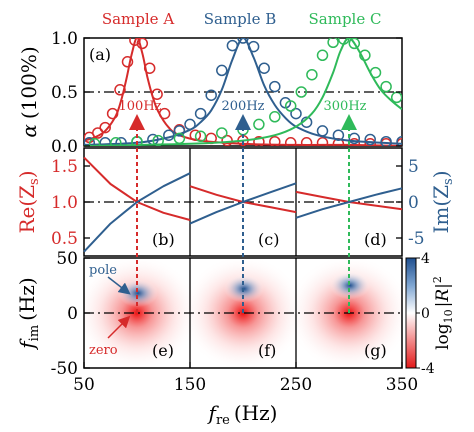 Image resolution: width=474 pixels, height=432 pixels. What do you see at coordinates (138, 19) in the screenshot?
I see `sample-a-title: Sample A` at bounding box center [138, 19].